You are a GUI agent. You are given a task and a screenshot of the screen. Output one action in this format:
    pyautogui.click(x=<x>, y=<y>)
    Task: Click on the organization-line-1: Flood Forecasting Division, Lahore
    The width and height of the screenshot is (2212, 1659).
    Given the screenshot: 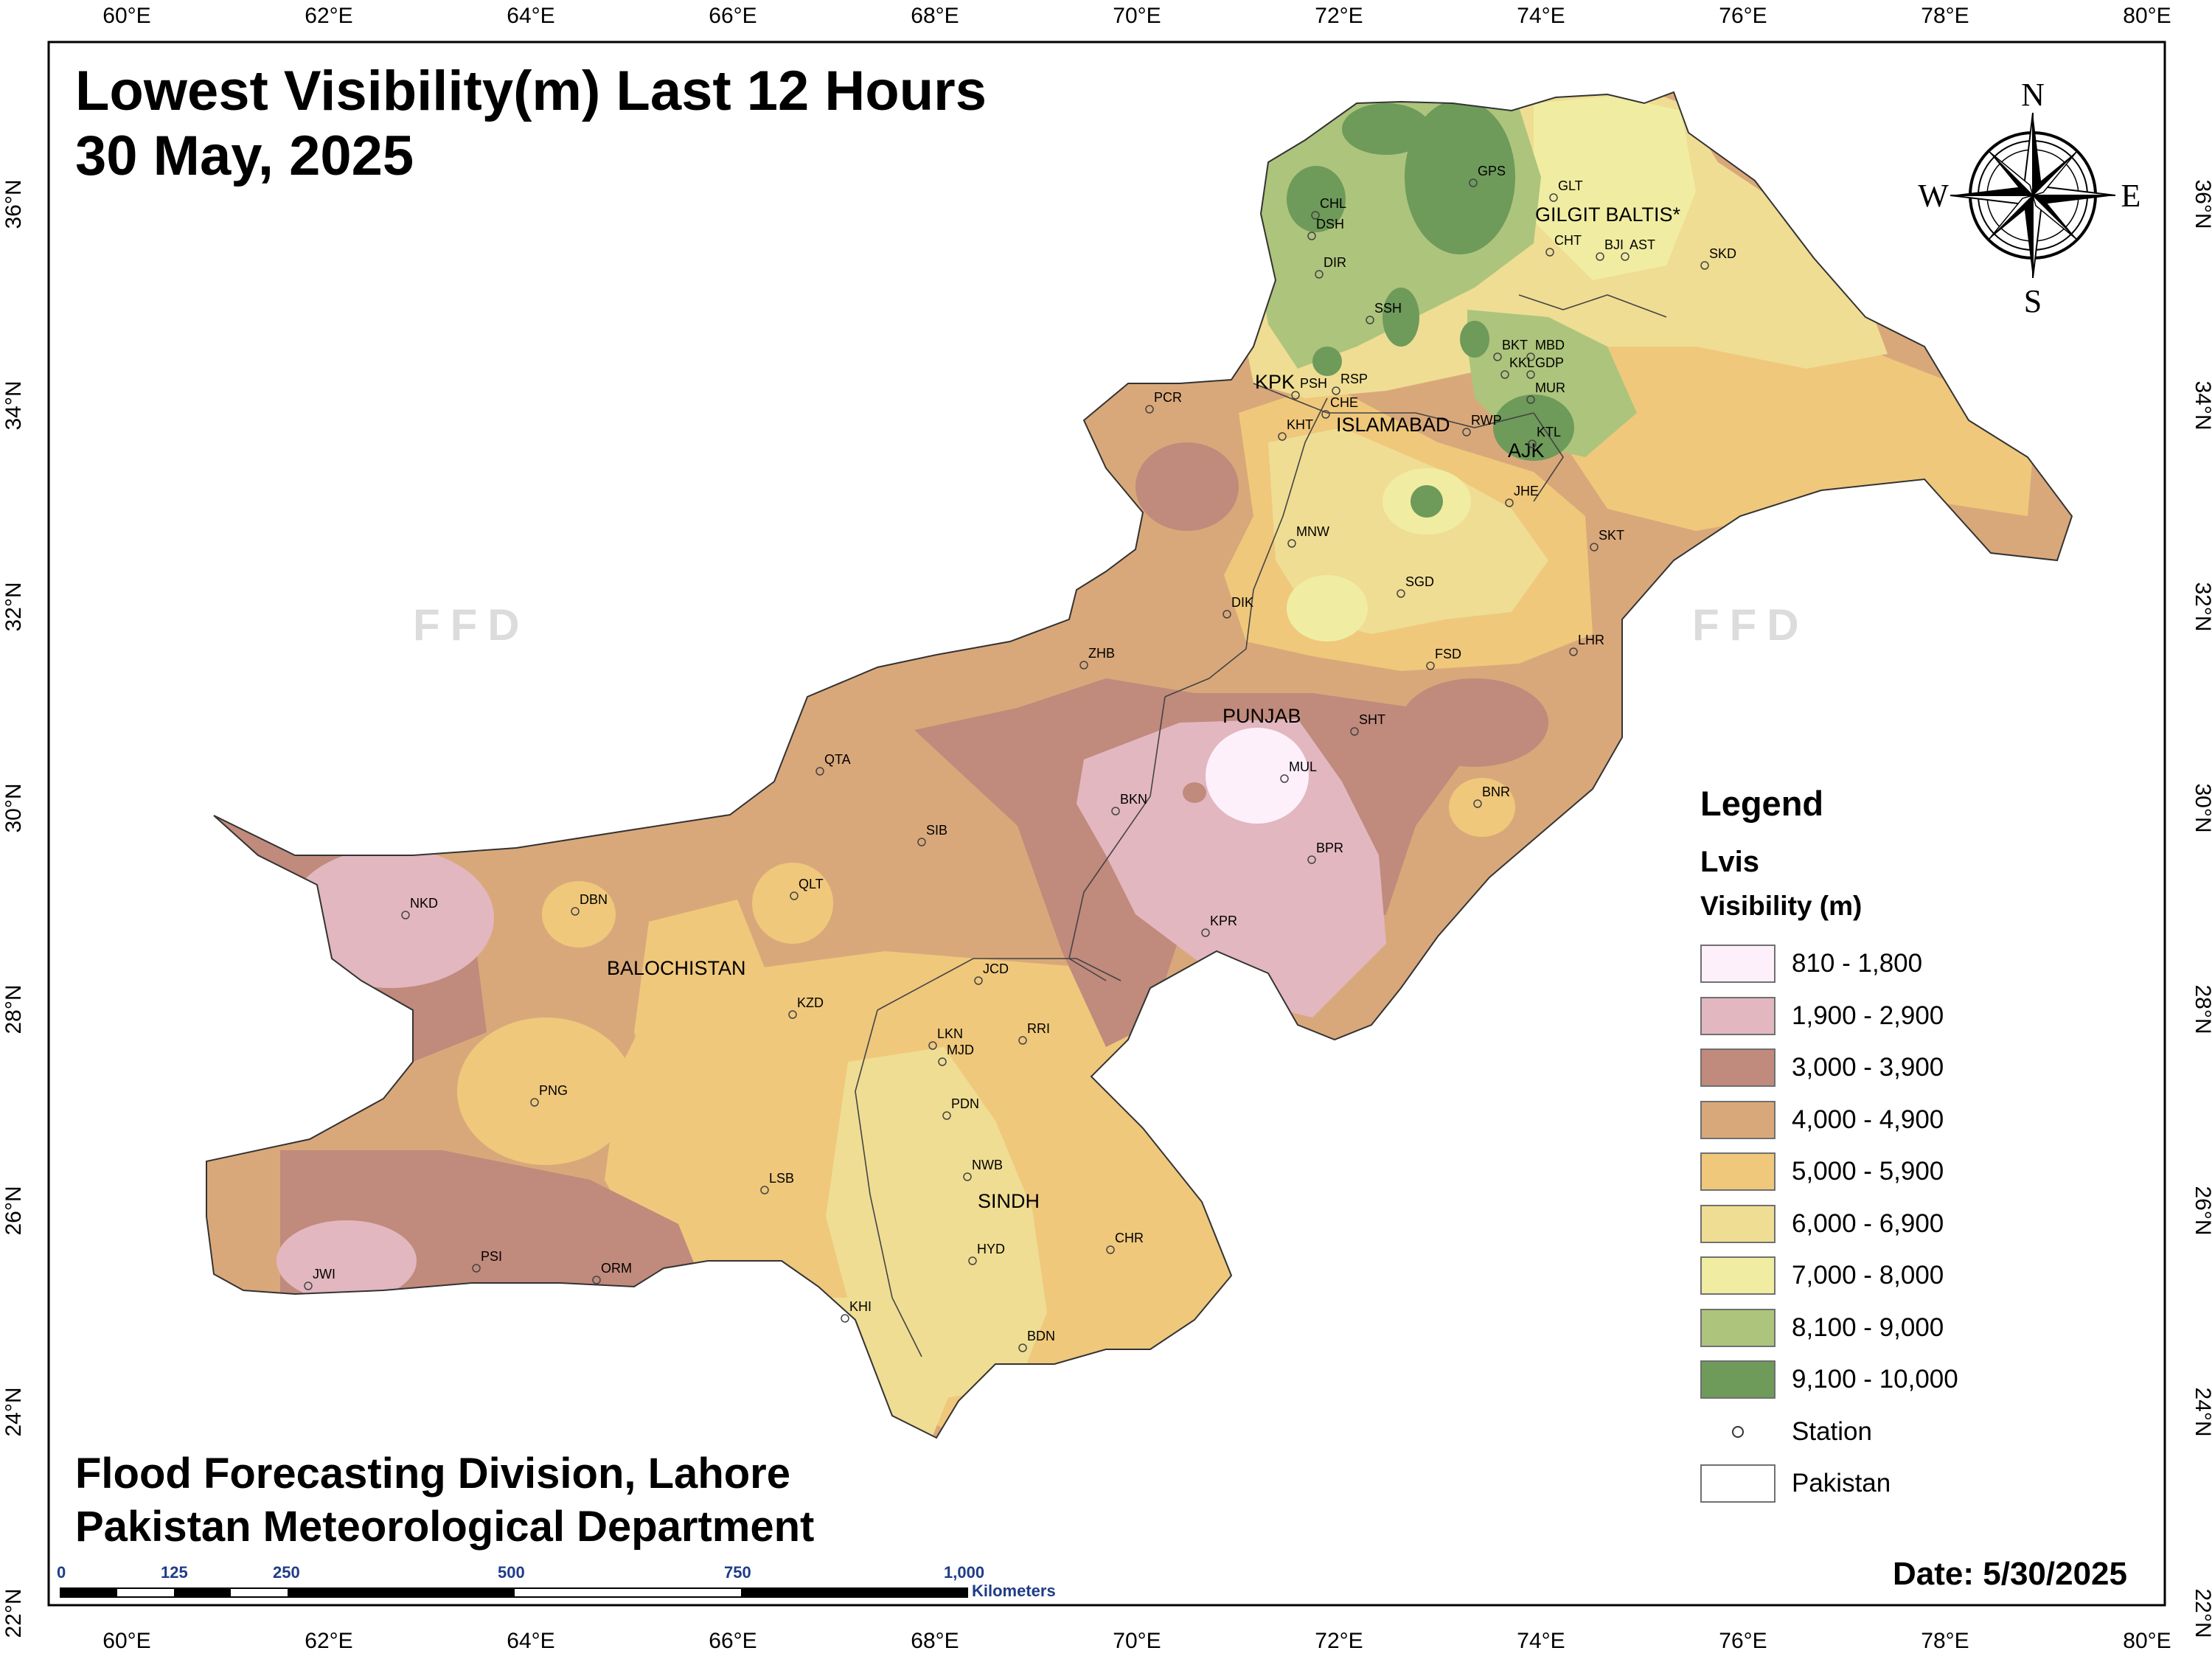 What is the action you would take?
    pyautogui.click(x=432, y=1474)
    